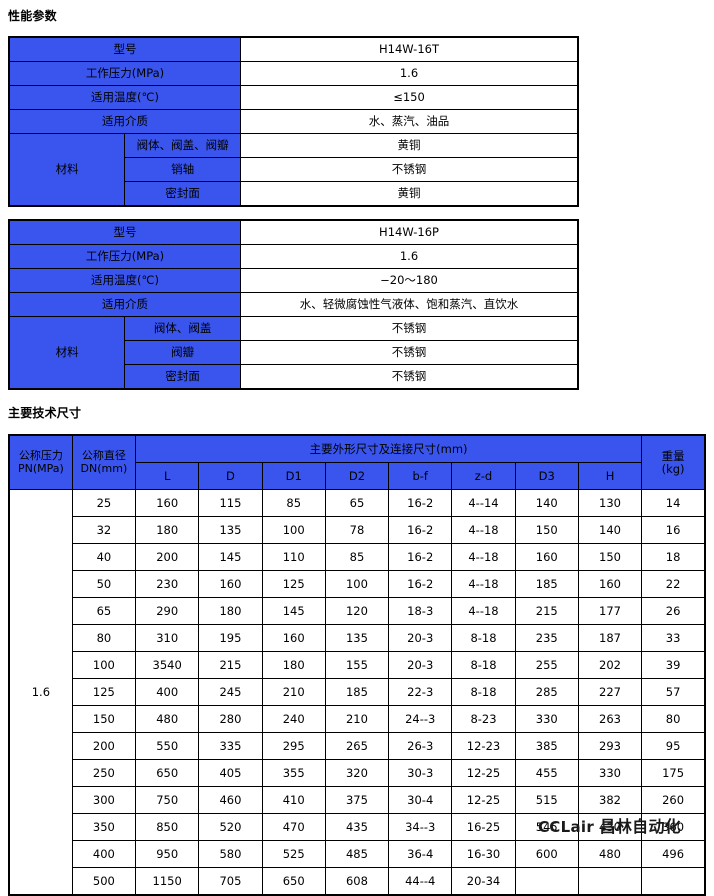 The image size is (714, 896). What do you see at coordinates (357, 638) in the screenshot?
I see `cell-d2-dn80: 135` at bounding box center [357, 638].